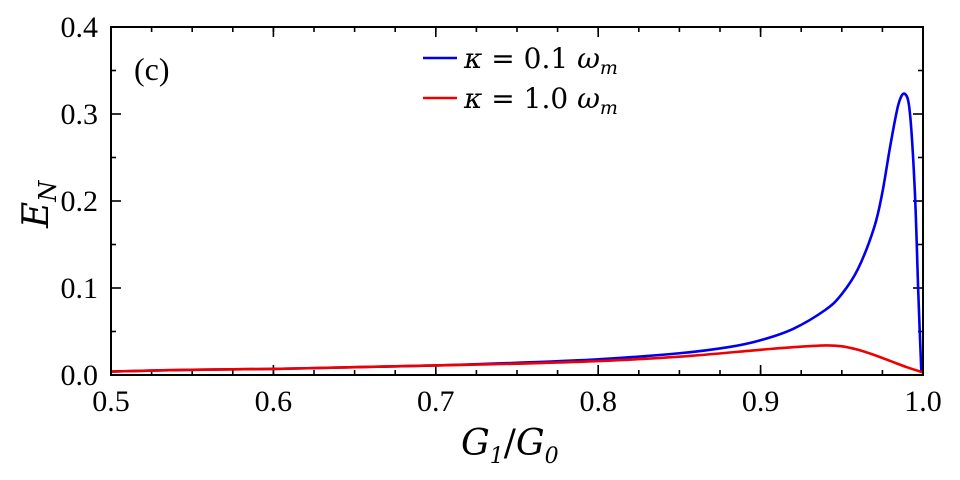 The image size is (960, 480). I want to click on x-tick-label: 0.6, so click(274, 401).